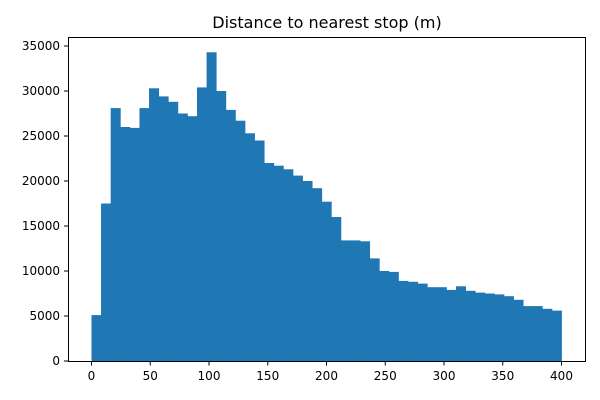  I want to click on x-tick-label: 50, so click(150, 376).